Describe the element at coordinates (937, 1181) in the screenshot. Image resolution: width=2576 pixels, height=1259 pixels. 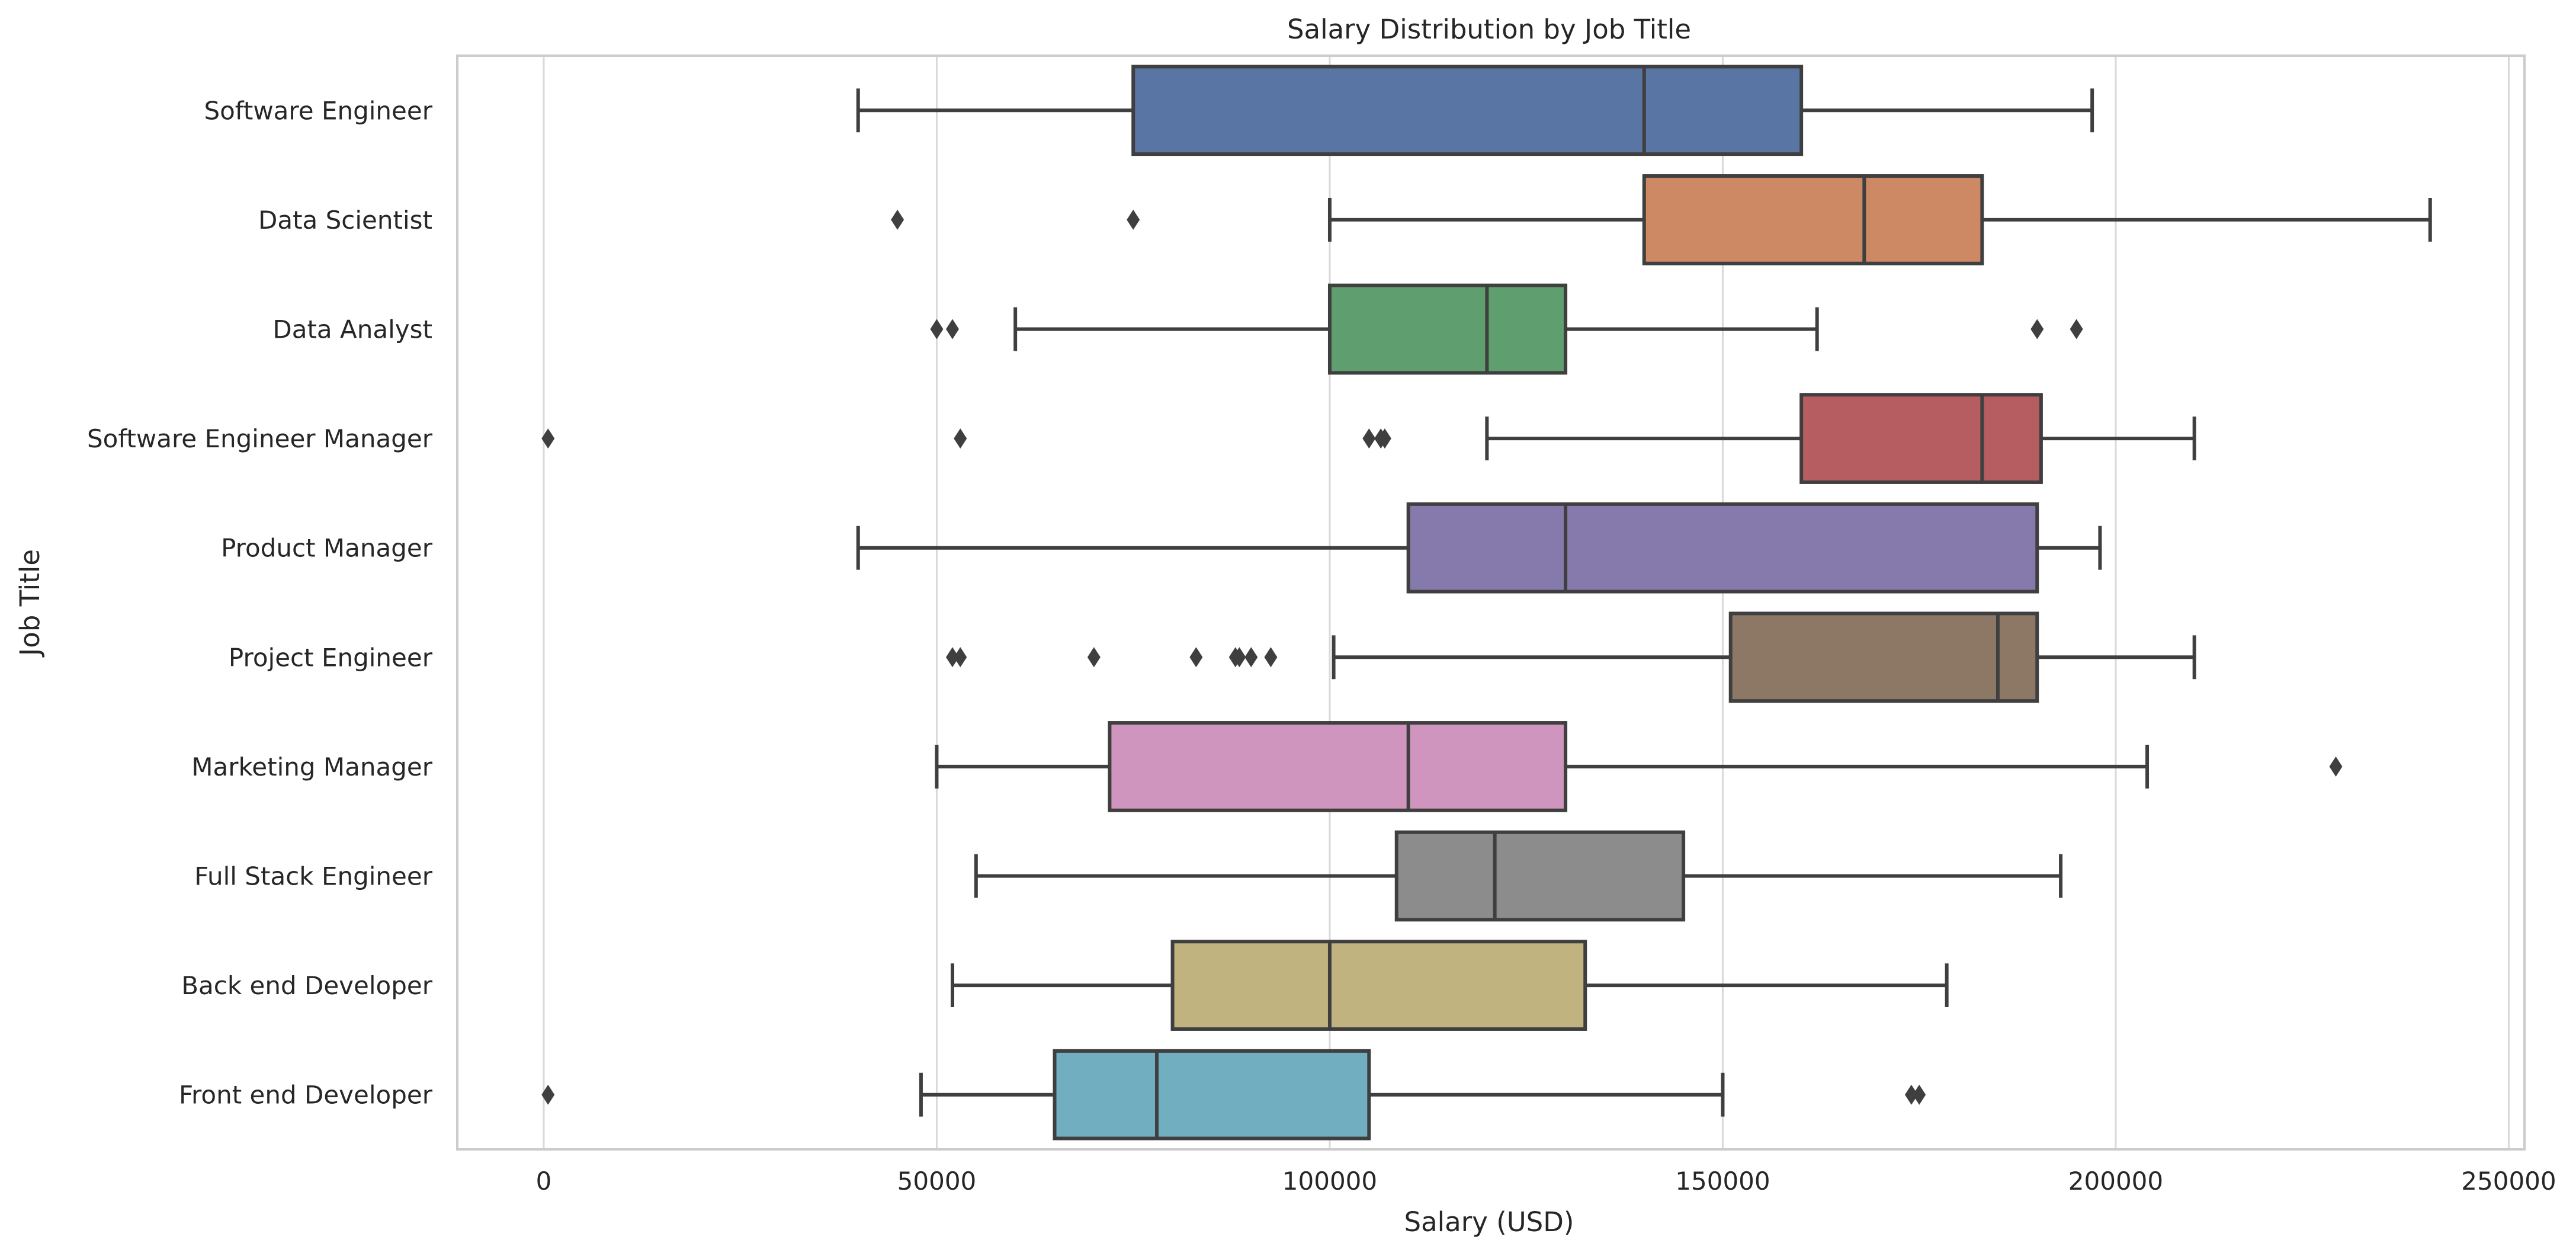
I see `x-tick-label: 50000` at that location.